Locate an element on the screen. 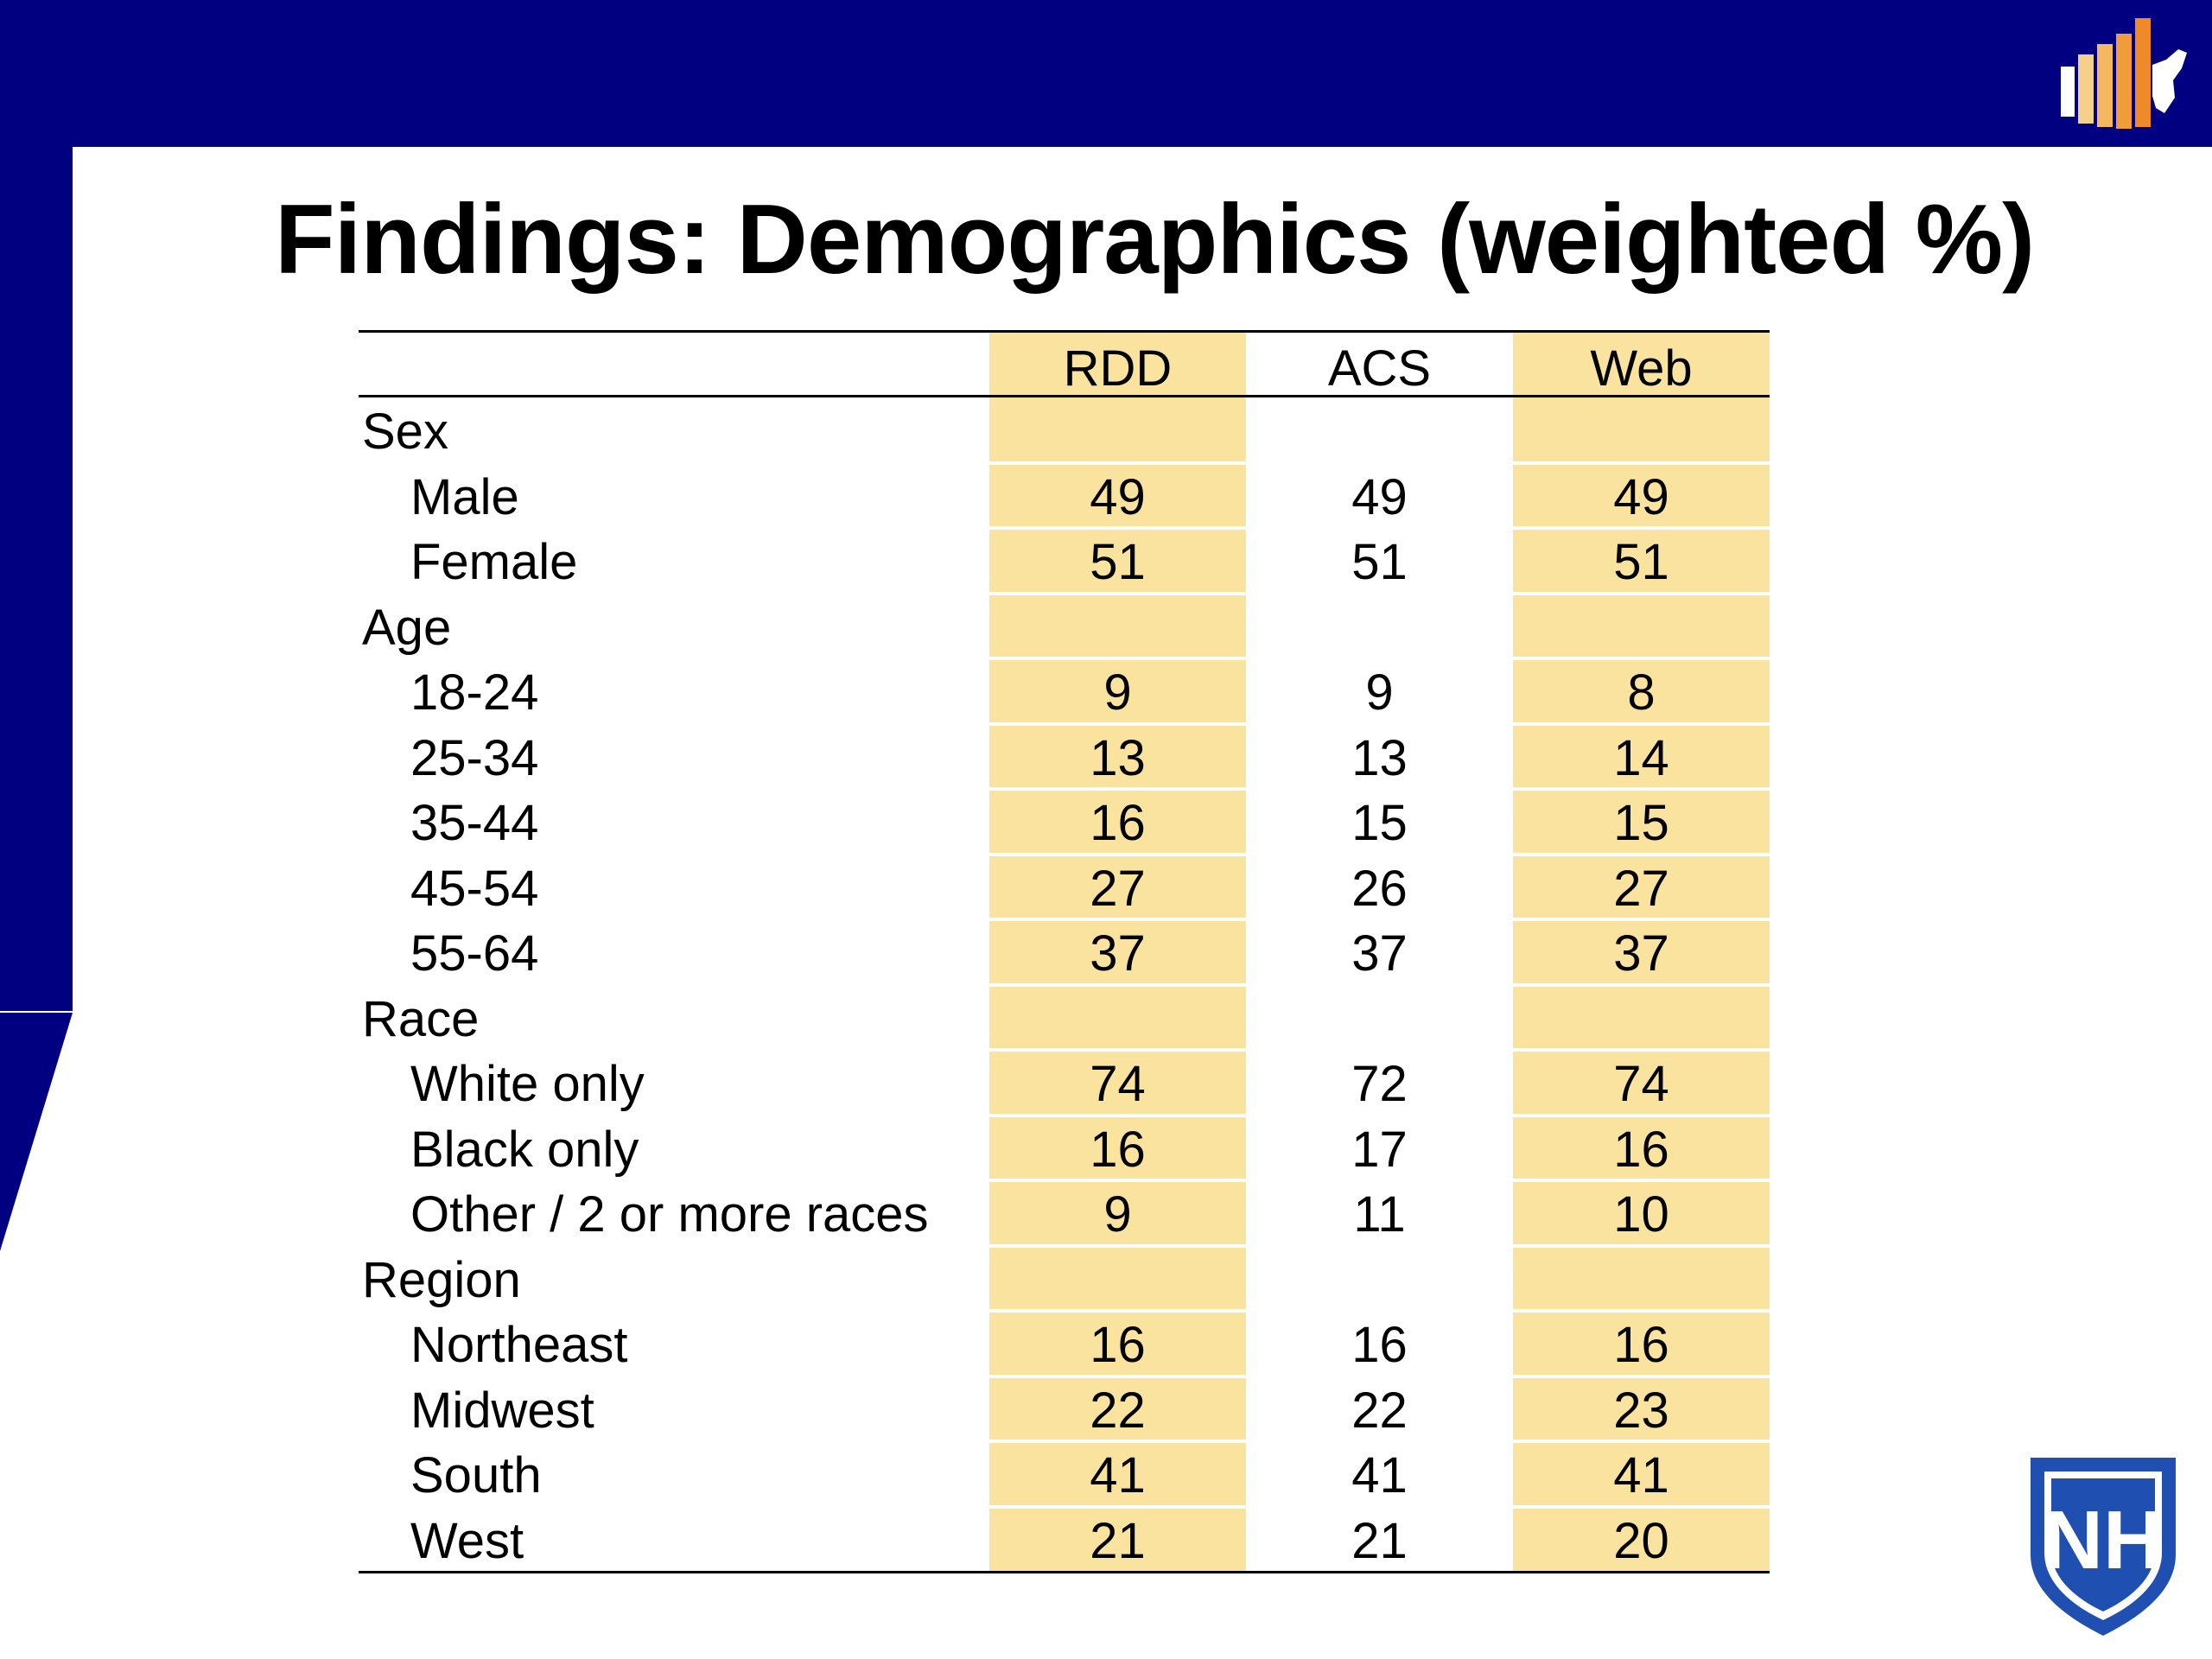  cell-rdd: 13 is located at coordinates (1118, 757).